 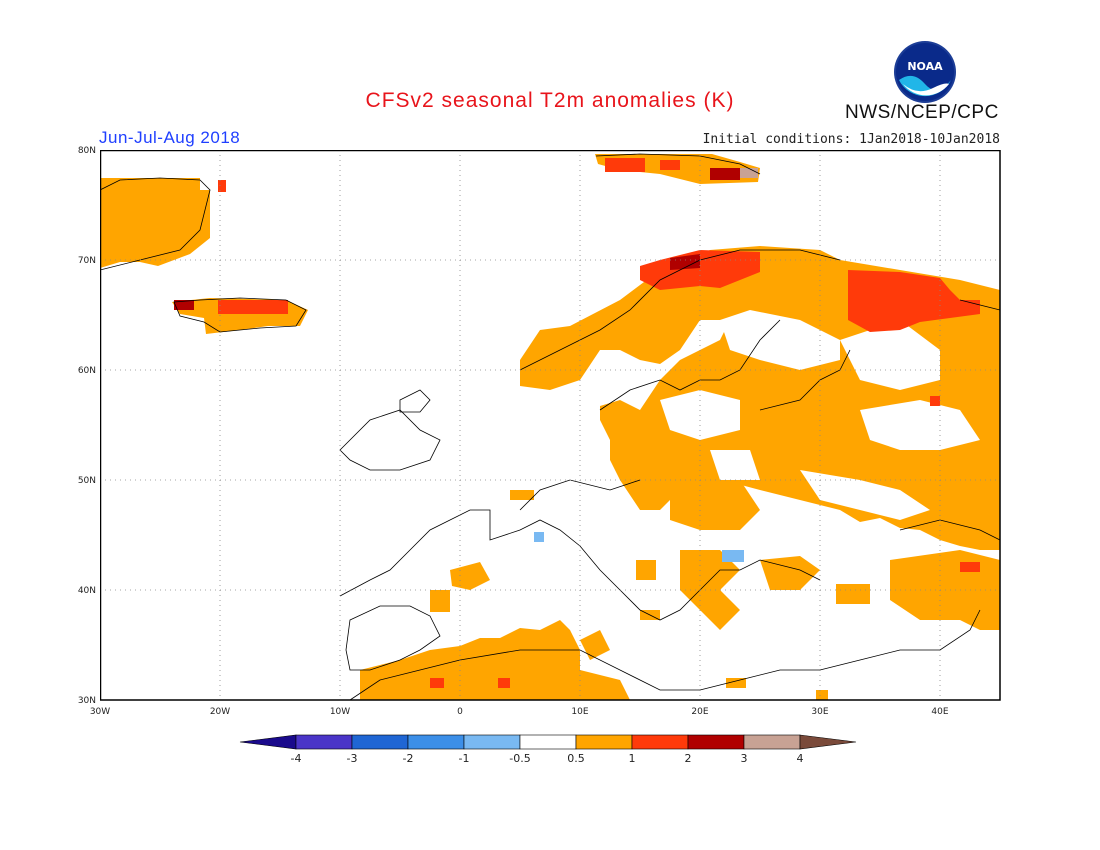 I want to click on colorbar-swatches, so click(x=548, y=742).